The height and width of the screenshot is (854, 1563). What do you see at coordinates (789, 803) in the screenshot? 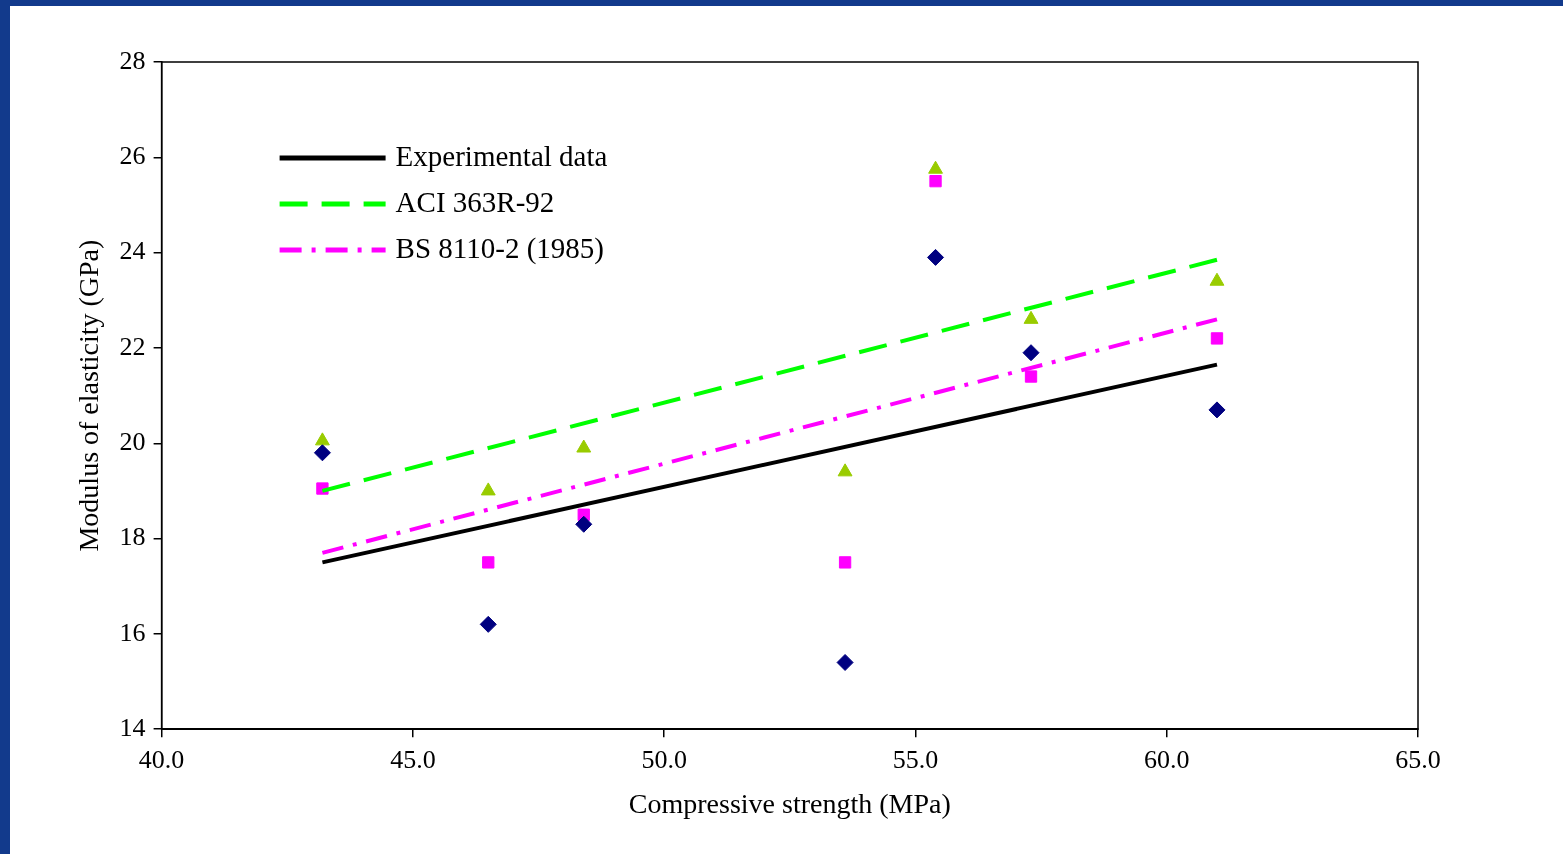
I see `x-axis-title: Compressive strength (MPa)` at bounding box center [789, 803].